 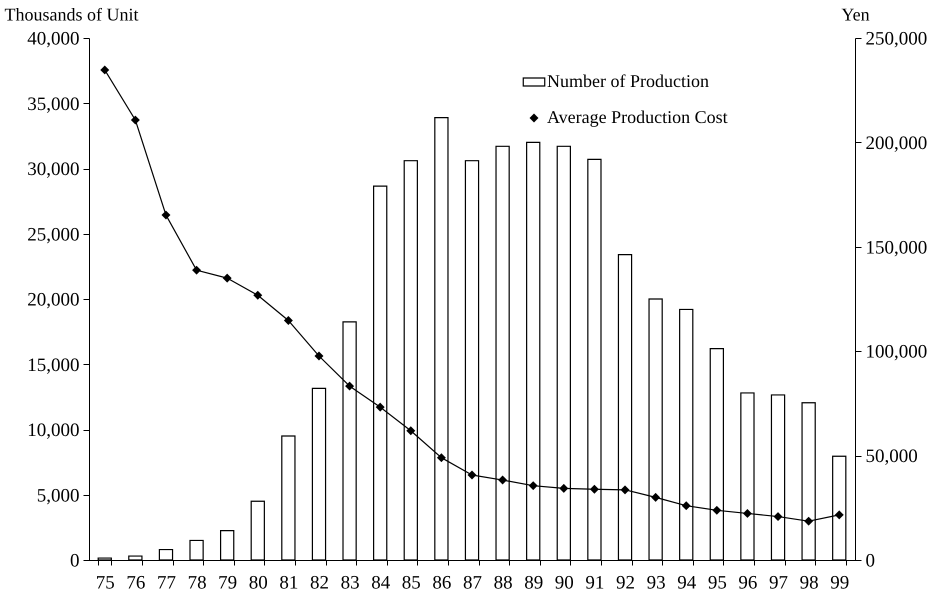 What do you see at coordinates (687, 583) in the screenshot?
I see `x-tick-label: 94` at bounding box center [687, 583].